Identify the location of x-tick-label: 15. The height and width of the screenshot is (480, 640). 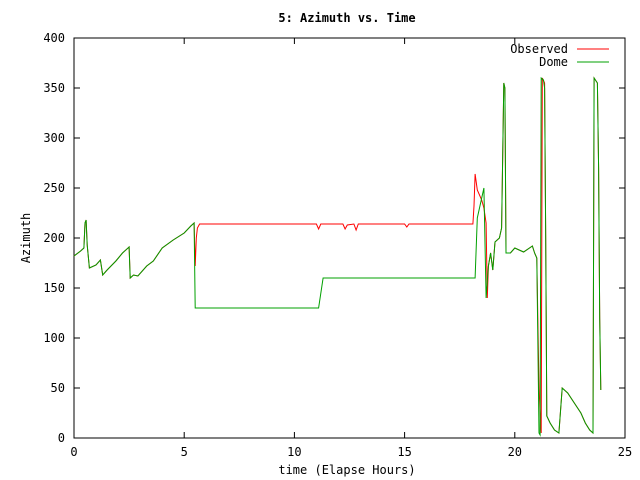
(404, 452).